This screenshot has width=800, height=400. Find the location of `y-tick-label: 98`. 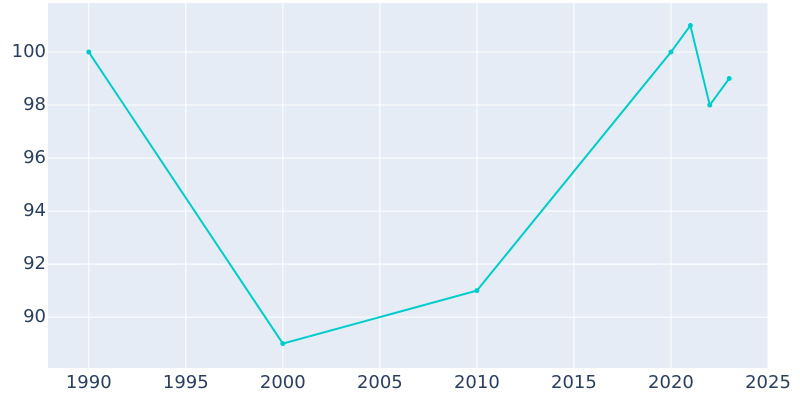

y-tick-label: 98 is located at coordinates (34, 104).